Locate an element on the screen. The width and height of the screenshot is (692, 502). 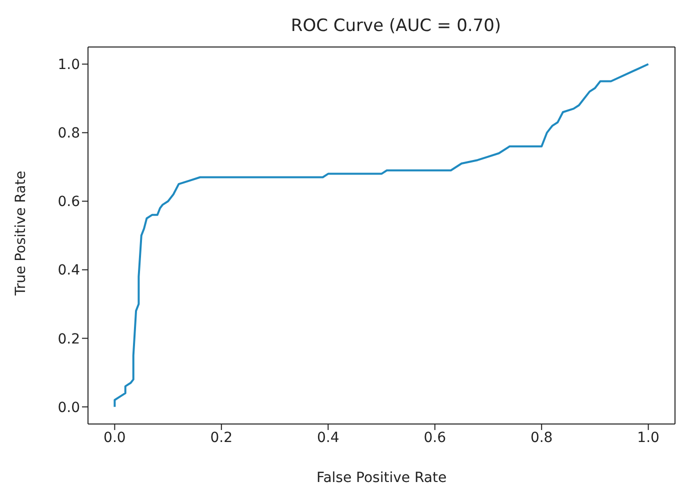
y-axis-title: True Positive Rate is located at coordinates (20, 233).